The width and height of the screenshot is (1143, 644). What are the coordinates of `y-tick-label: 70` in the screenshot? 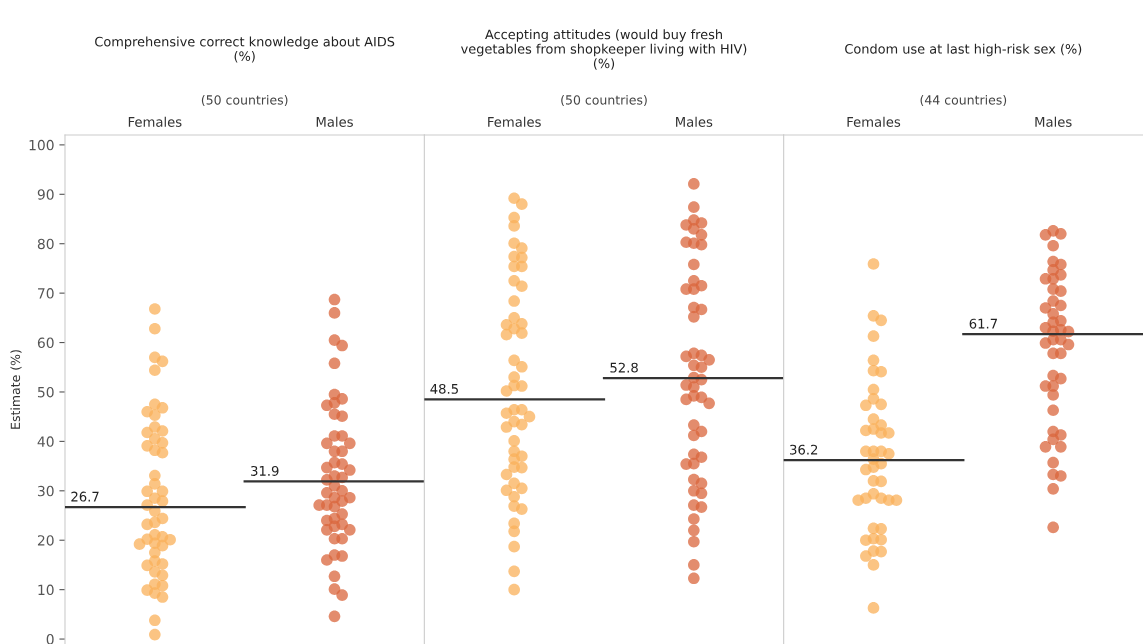 It's located at (46, 293).